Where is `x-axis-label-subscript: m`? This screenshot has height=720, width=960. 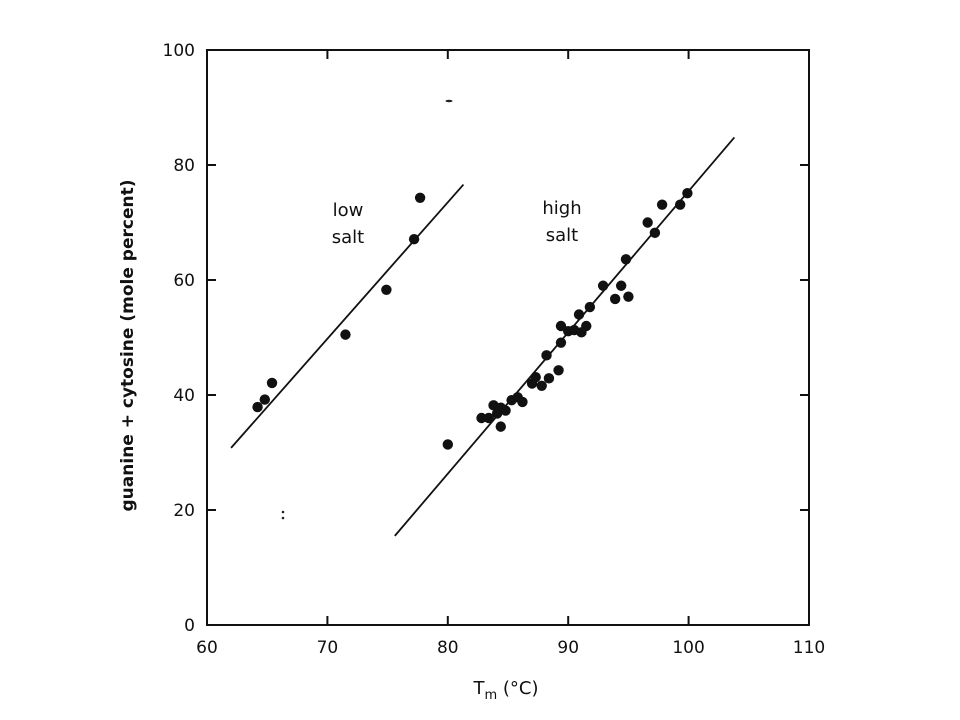
x-axis-label-subscript: m is located at coordinates (490, 695).